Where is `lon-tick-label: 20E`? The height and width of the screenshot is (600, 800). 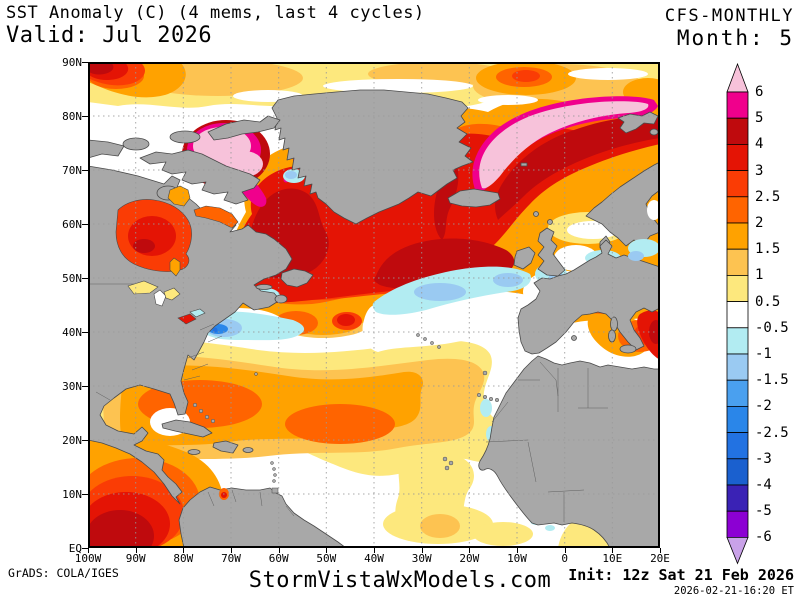
lon-tick-label: 20E is located at coordinates (660, 558).